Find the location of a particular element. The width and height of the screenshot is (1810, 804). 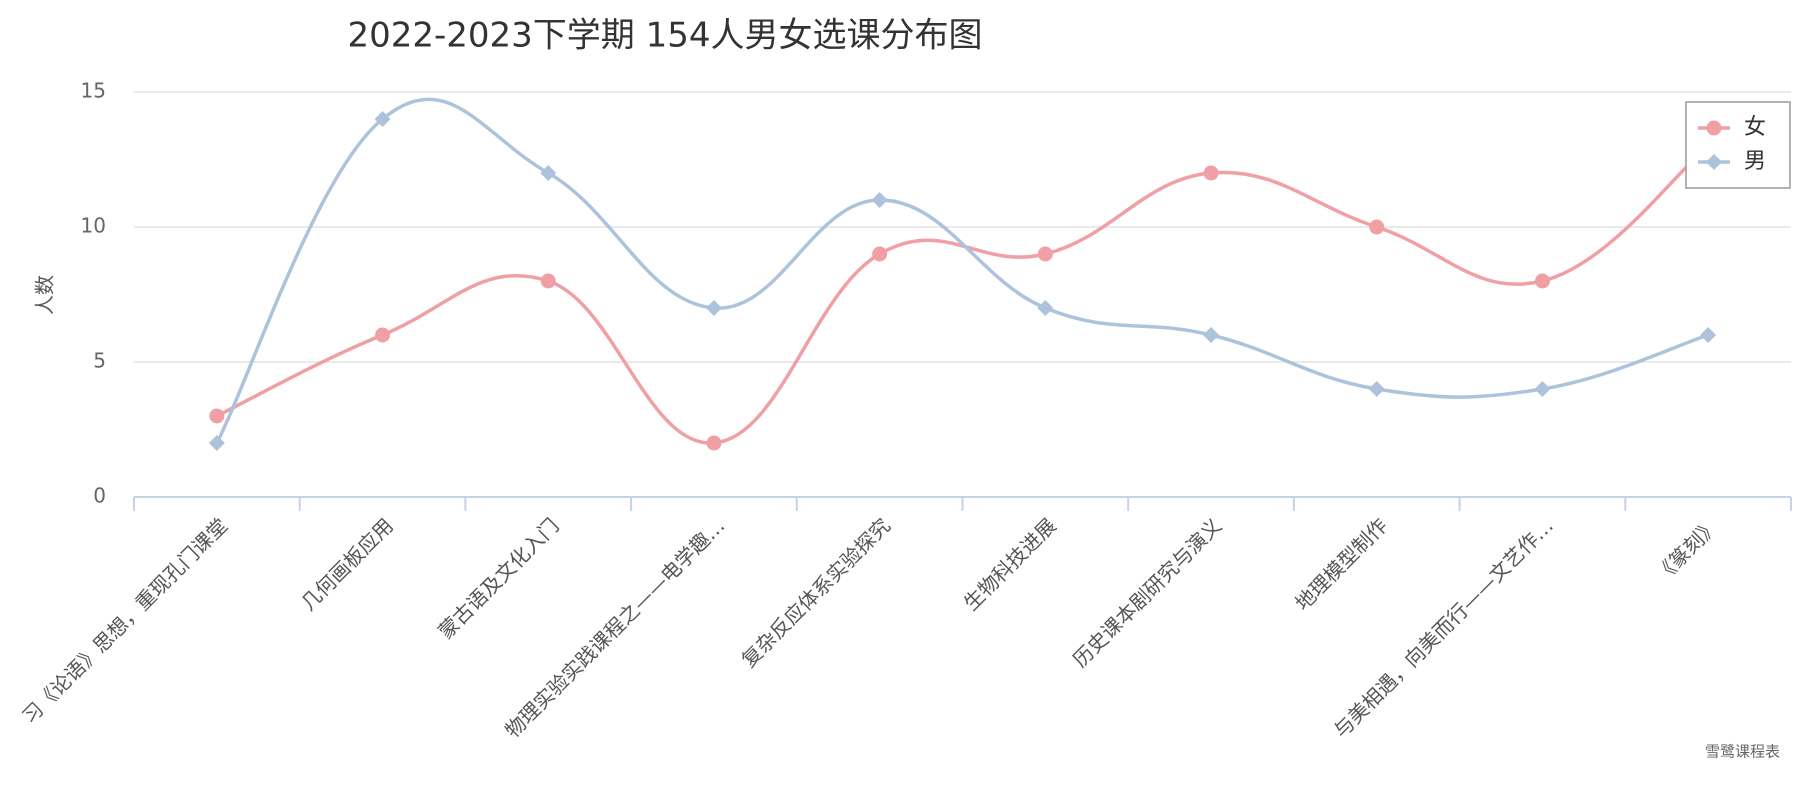

credit: 雪鹭课程表 is located at coordinates (1742, 752).